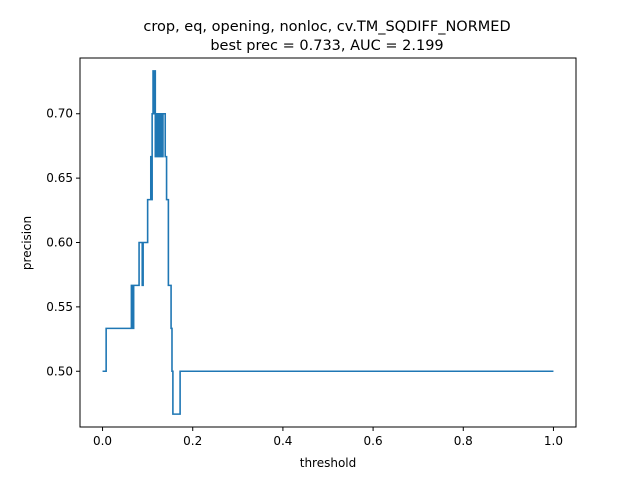  What do you see at coordinates (282, 441) in the screenshot?
I see `x-tick-label: 0.4` at bounding box center [282, 441].